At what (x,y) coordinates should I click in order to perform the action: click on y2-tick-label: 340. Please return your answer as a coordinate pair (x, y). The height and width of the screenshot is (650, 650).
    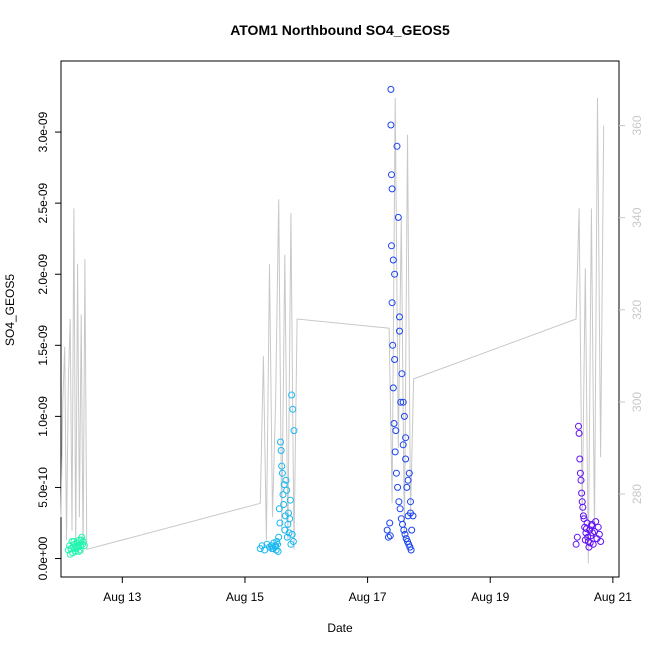
    Looking at the image, I should click on (637, 217).